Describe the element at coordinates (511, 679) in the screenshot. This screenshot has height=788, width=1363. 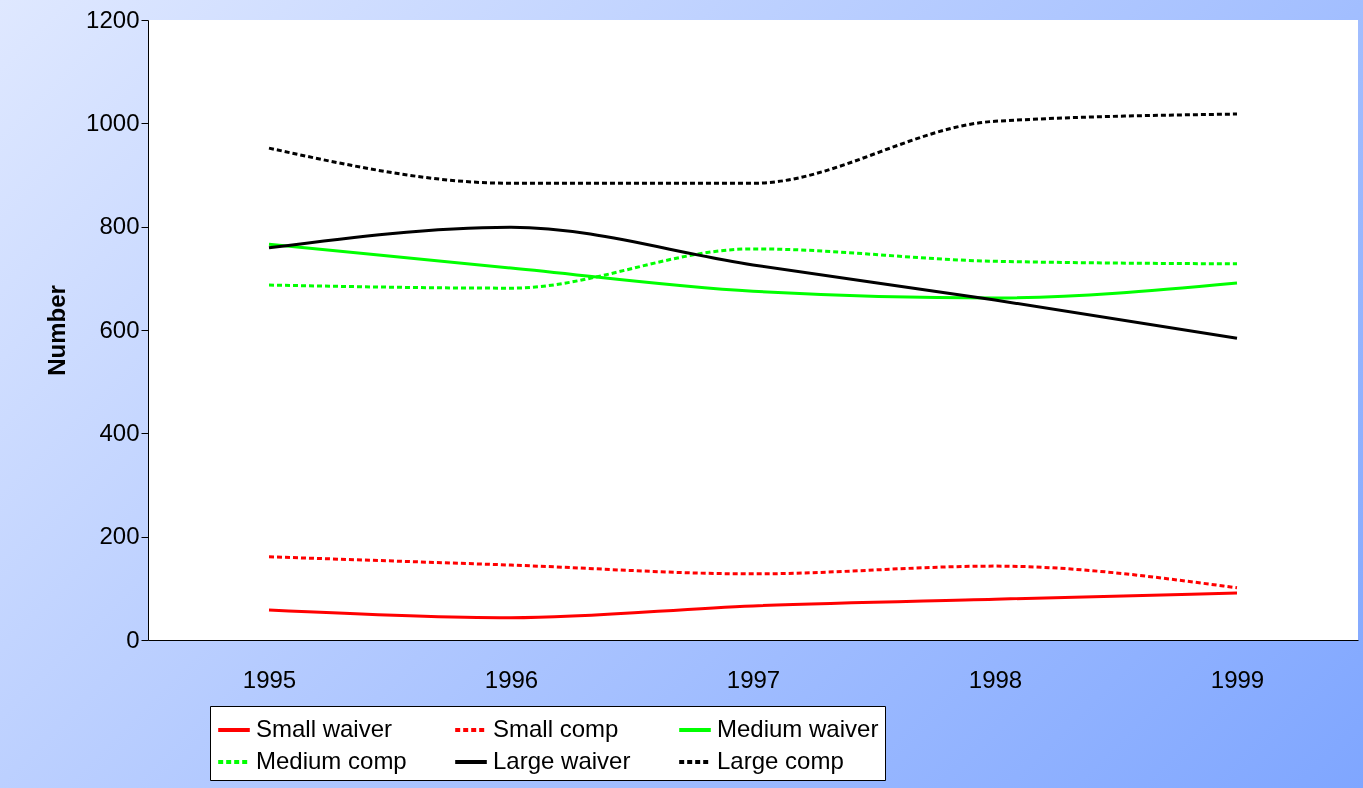
I see `x-tick-label: 1996` at that location.